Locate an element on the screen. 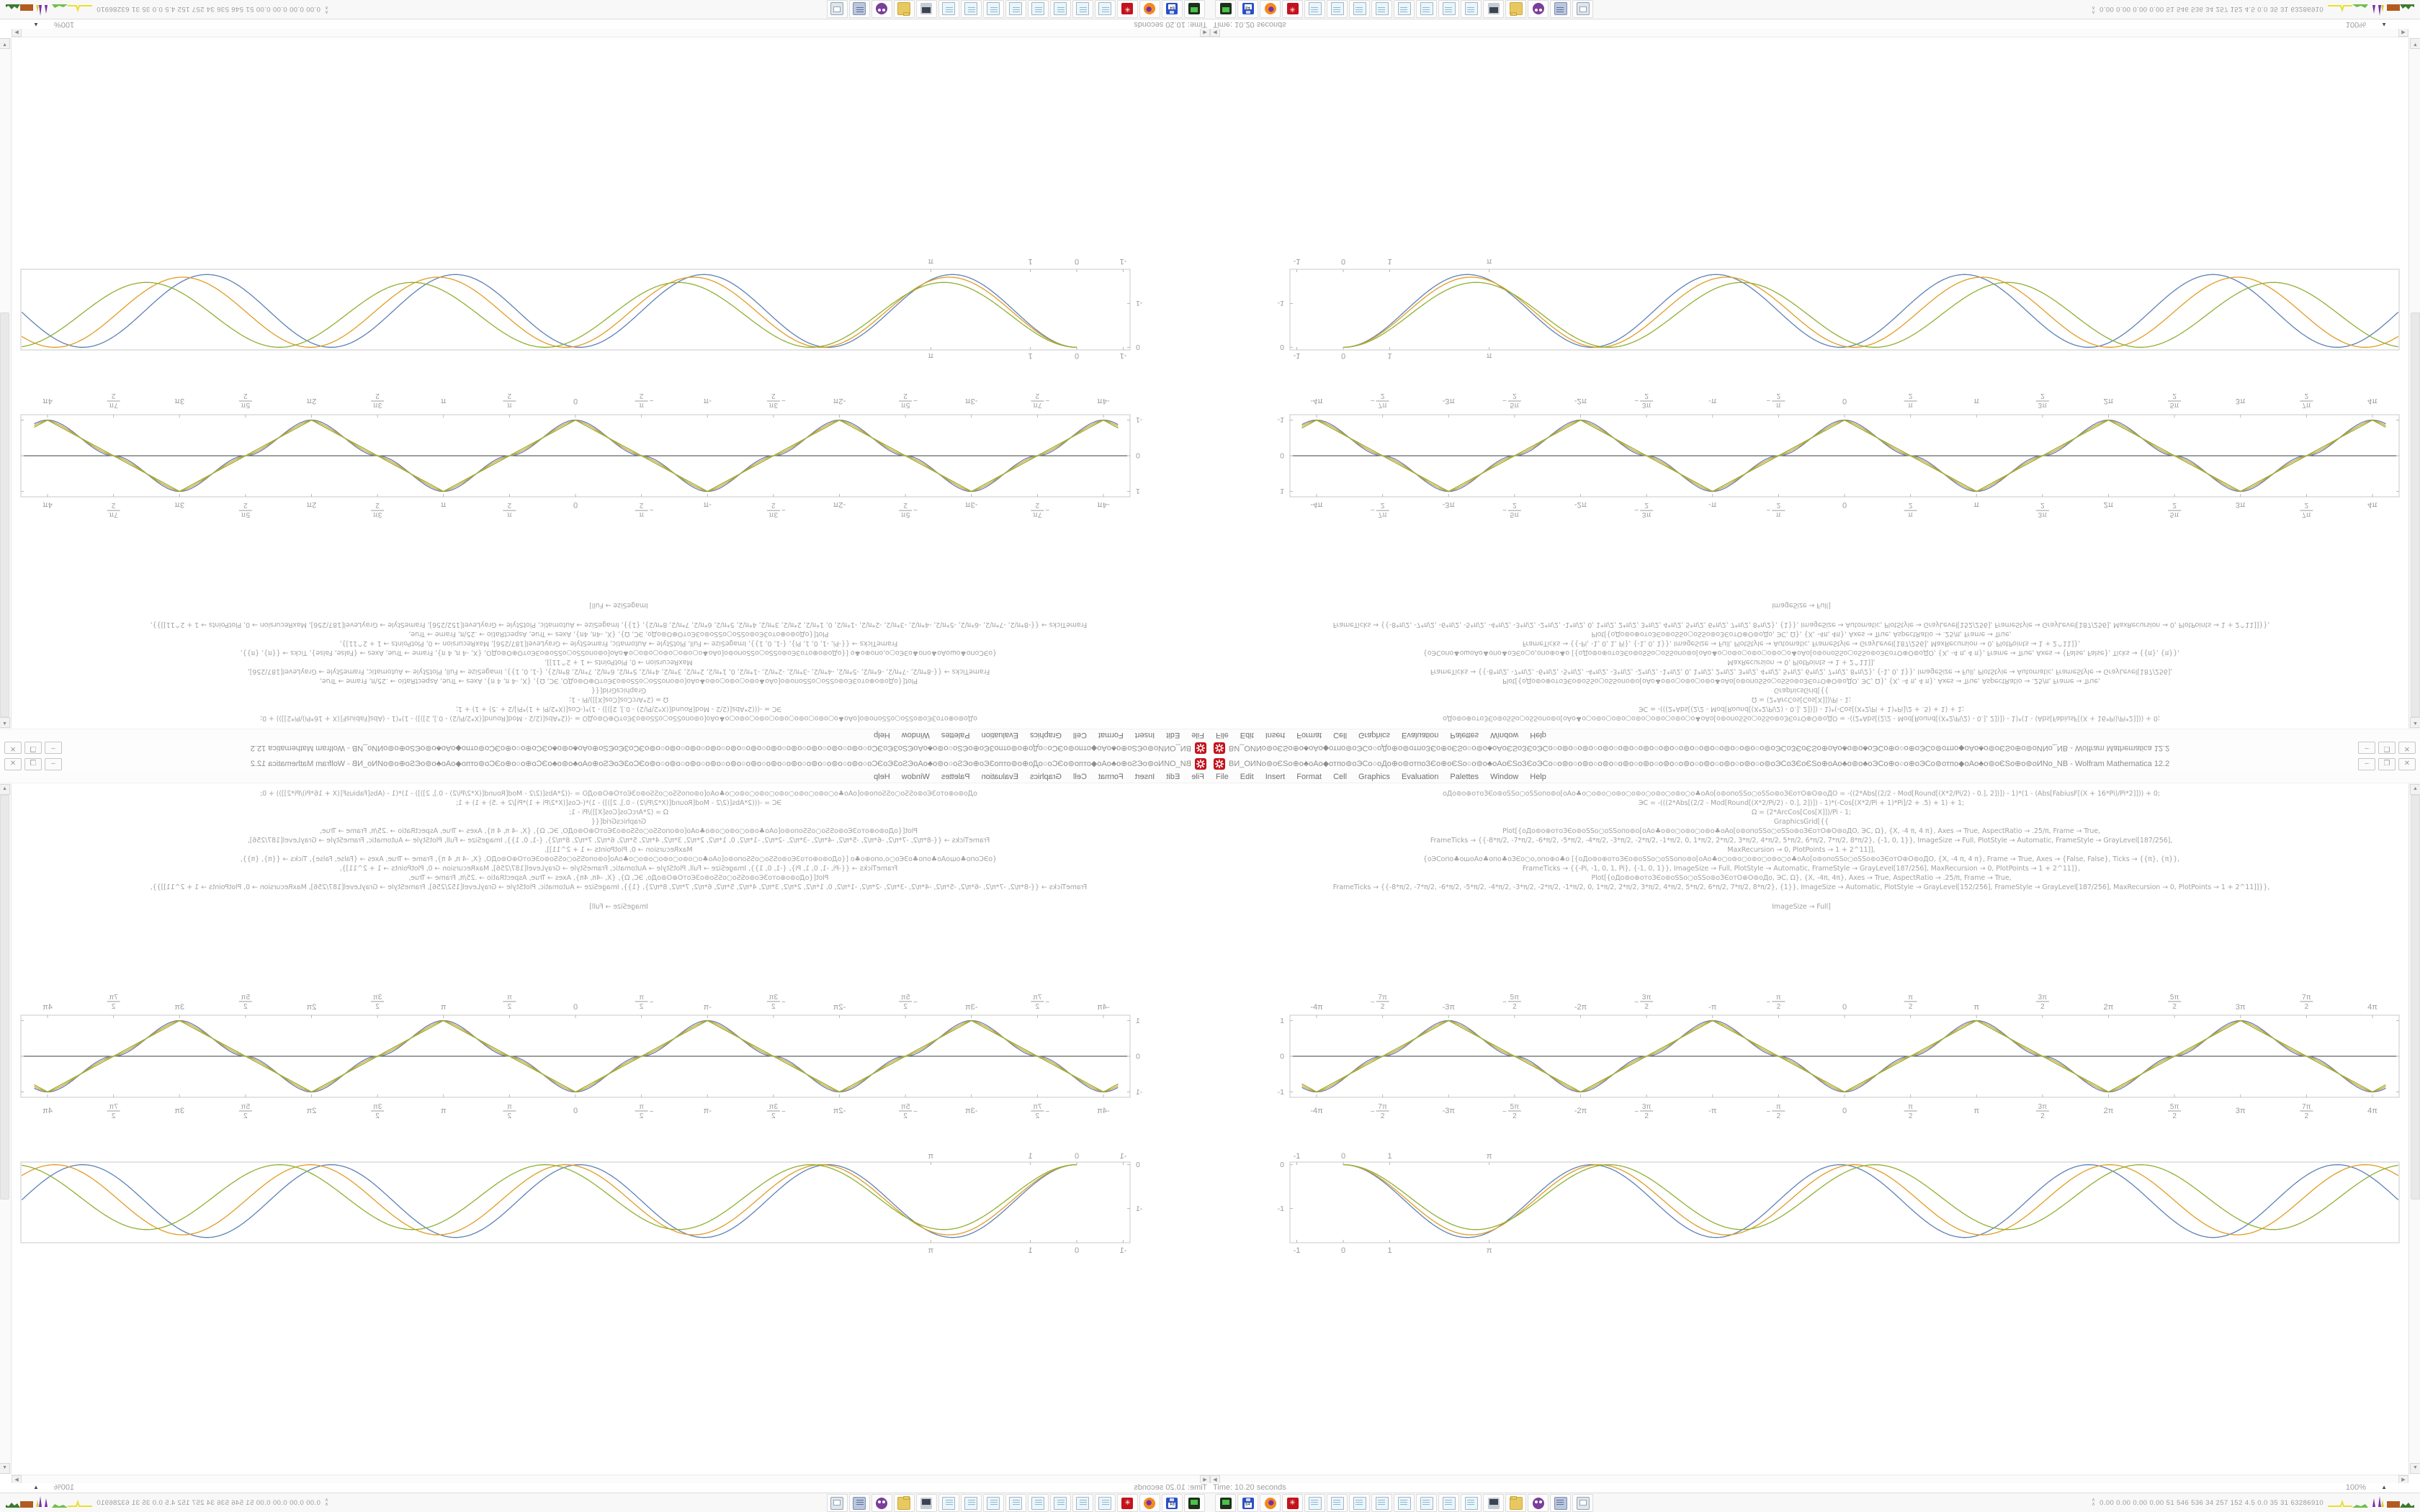  menu-item-evaluation: Evaluation is located at coordinates (1420, 735).